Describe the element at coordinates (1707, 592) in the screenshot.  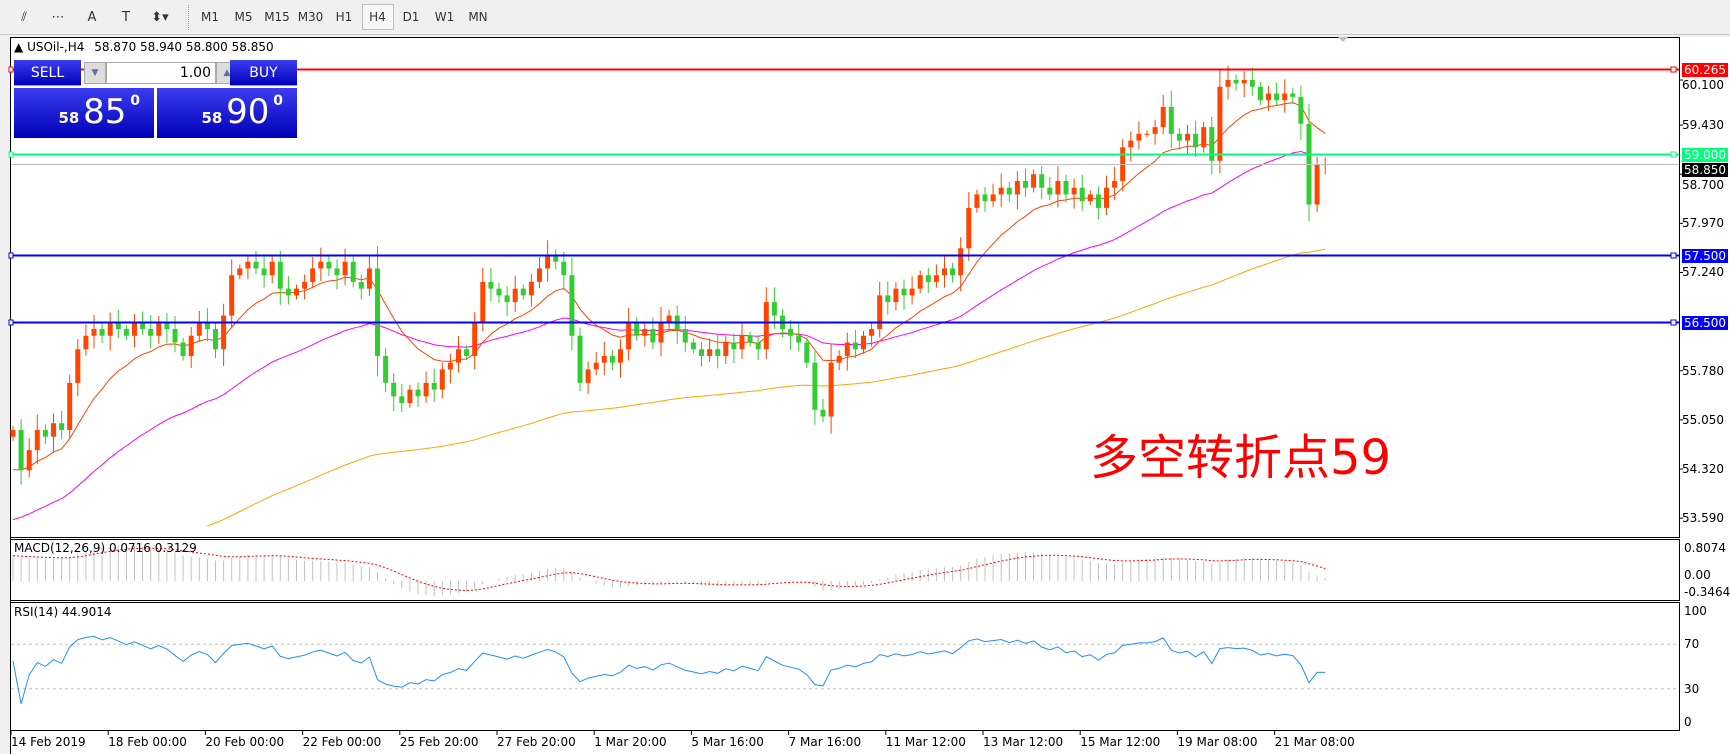
I see `macd-tick-label: -0.3464` at that location.